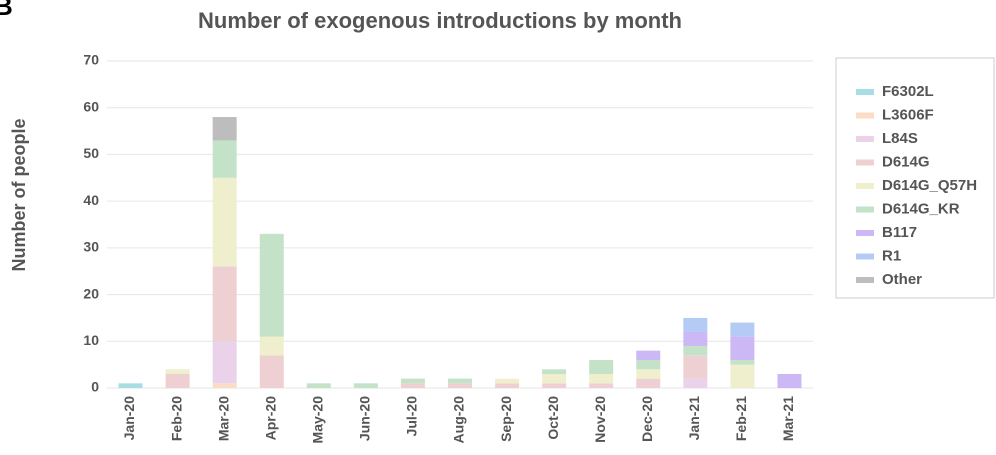 This screenshot has width=996, height=455. What do you see at coordinates (647, 419) in the screenshot?
I see `x-tick-label: Dec-20` at bounding box center [647, 419].